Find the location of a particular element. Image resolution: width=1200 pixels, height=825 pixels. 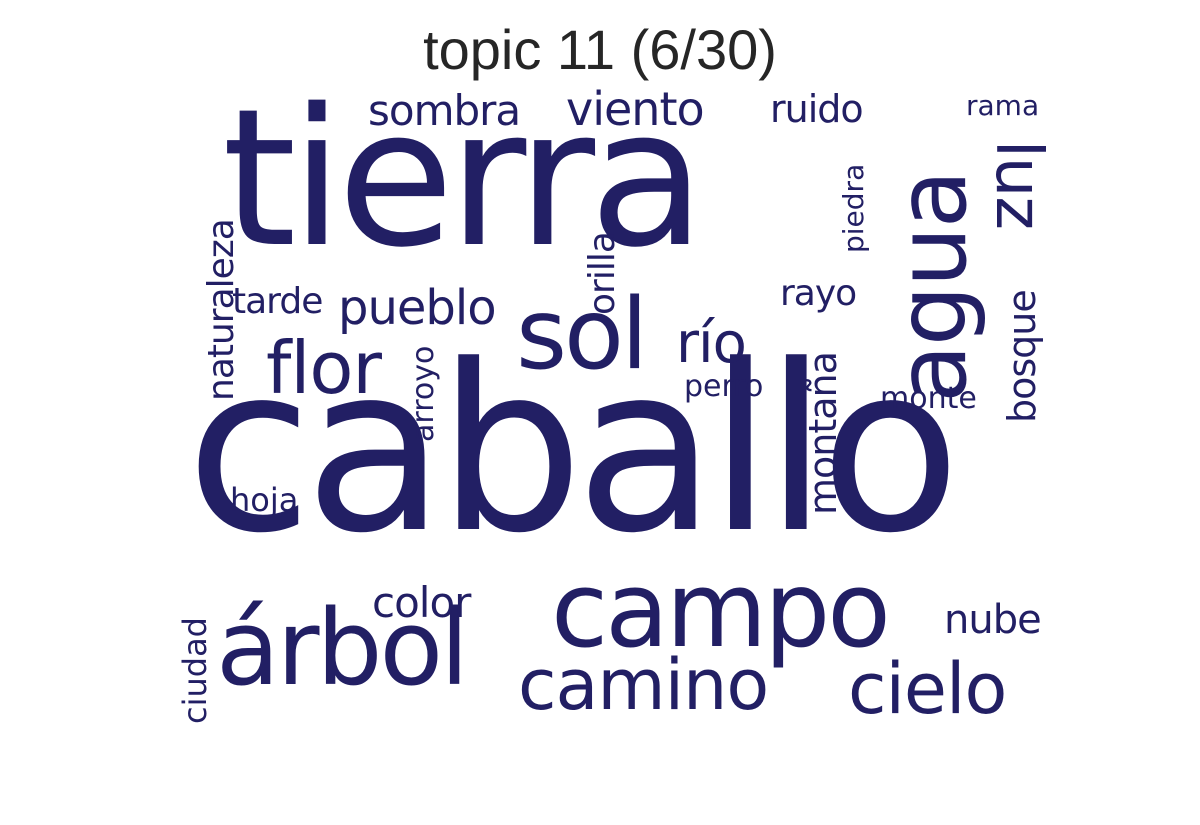

word-flor: flor is located at coordinates (324, 368).